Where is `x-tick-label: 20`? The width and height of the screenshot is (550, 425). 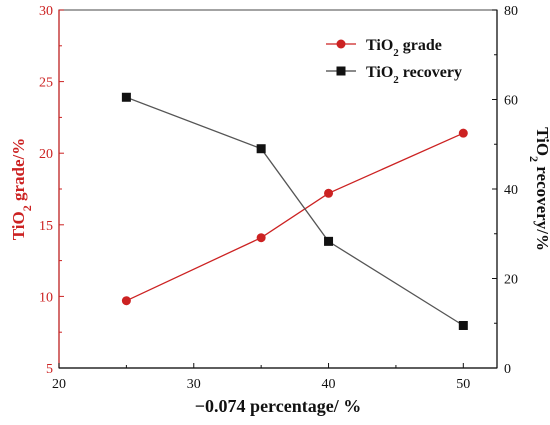
x-tick-label: 20 is located at coordinates (59, 384).